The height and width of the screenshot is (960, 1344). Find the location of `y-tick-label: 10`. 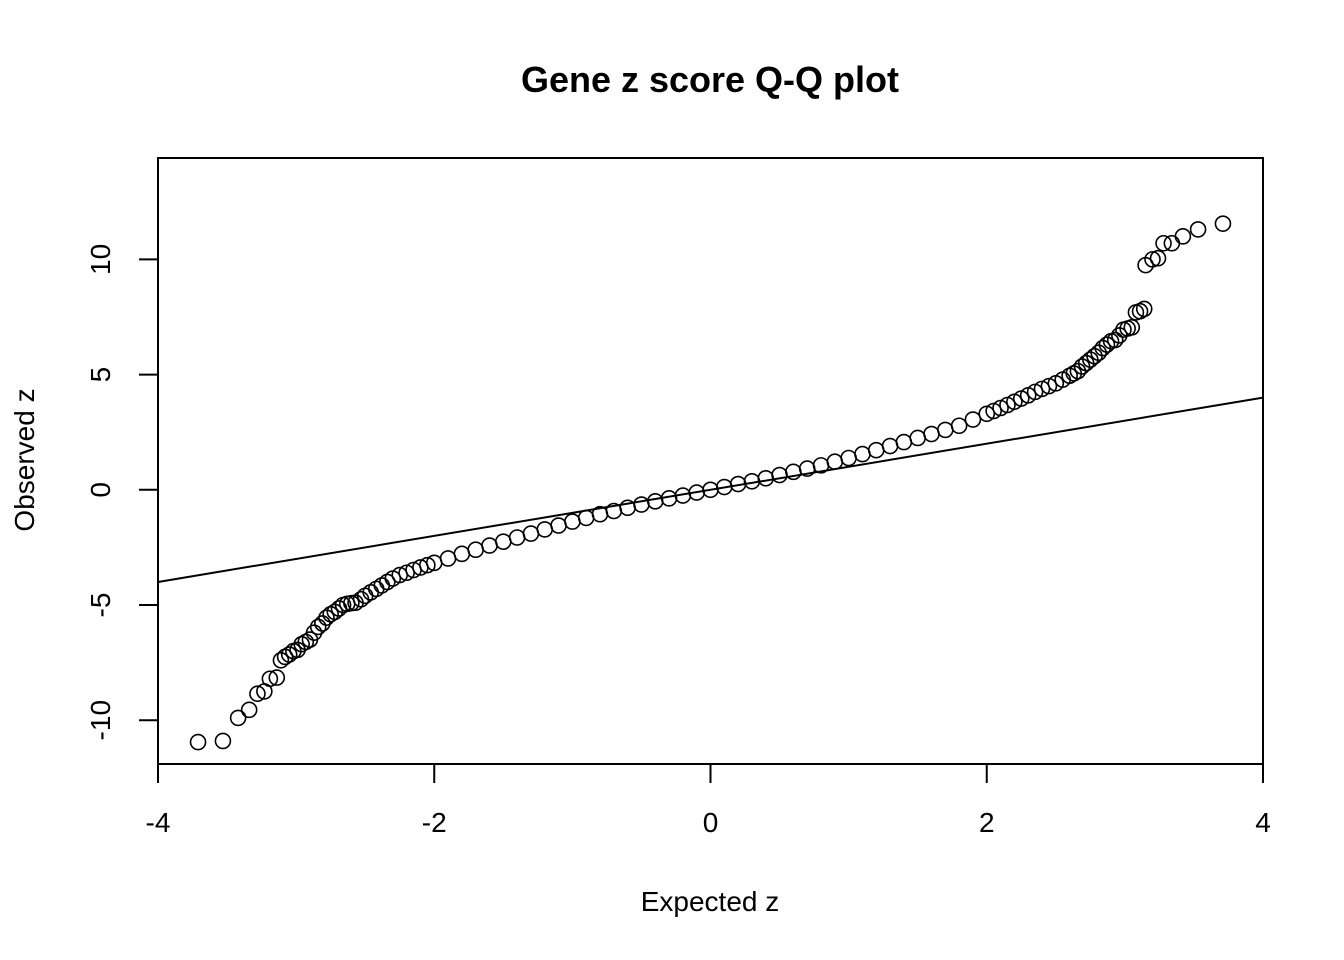

y-tick-label: 10 is located at coordinates (100, 259).